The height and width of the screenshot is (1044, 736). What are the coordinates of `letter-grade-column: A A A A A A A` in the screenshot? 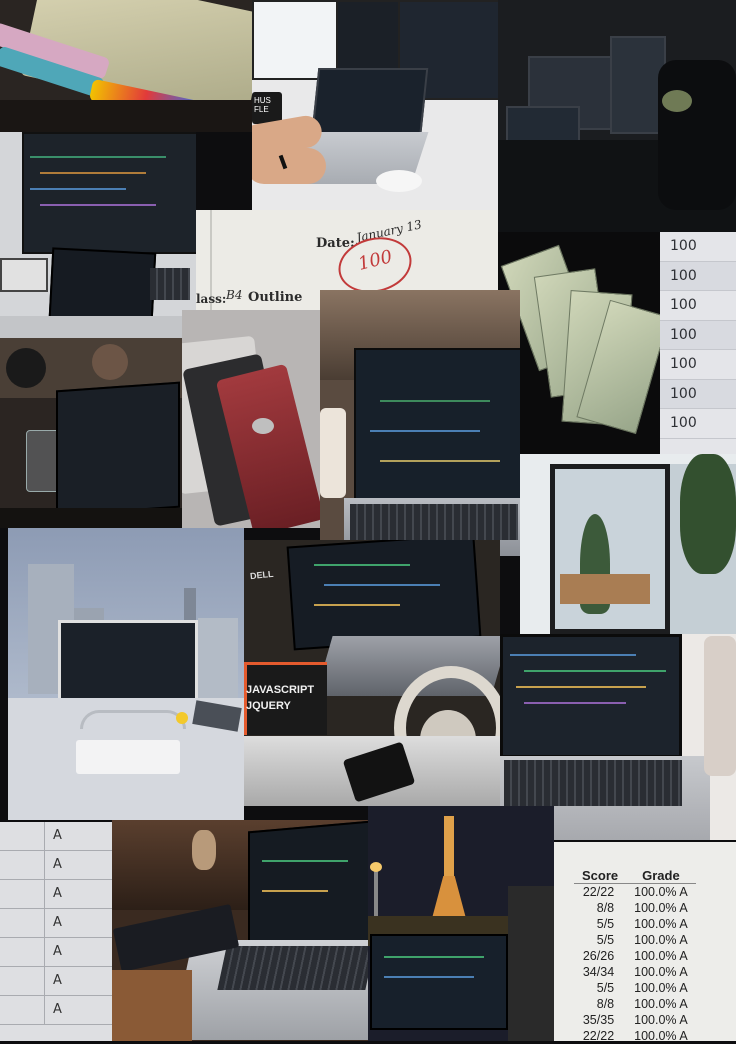 It's located at (56, 931).